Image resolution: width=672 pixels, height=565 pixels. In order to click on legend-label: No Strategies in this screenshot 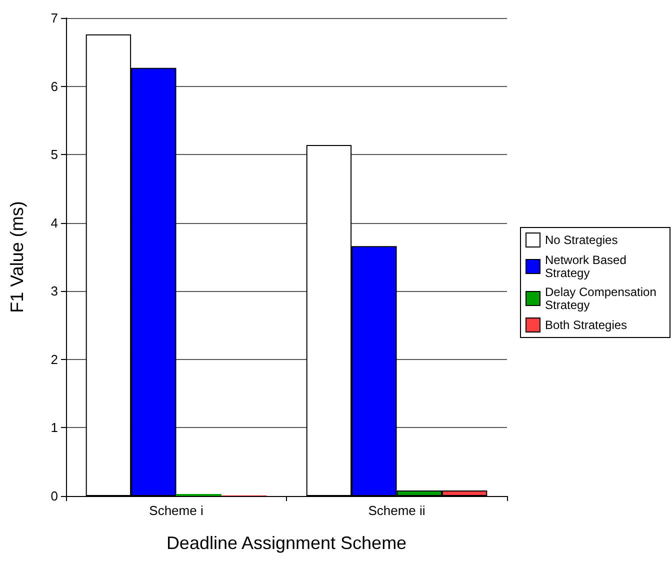, I will do `click(581, 240)`.